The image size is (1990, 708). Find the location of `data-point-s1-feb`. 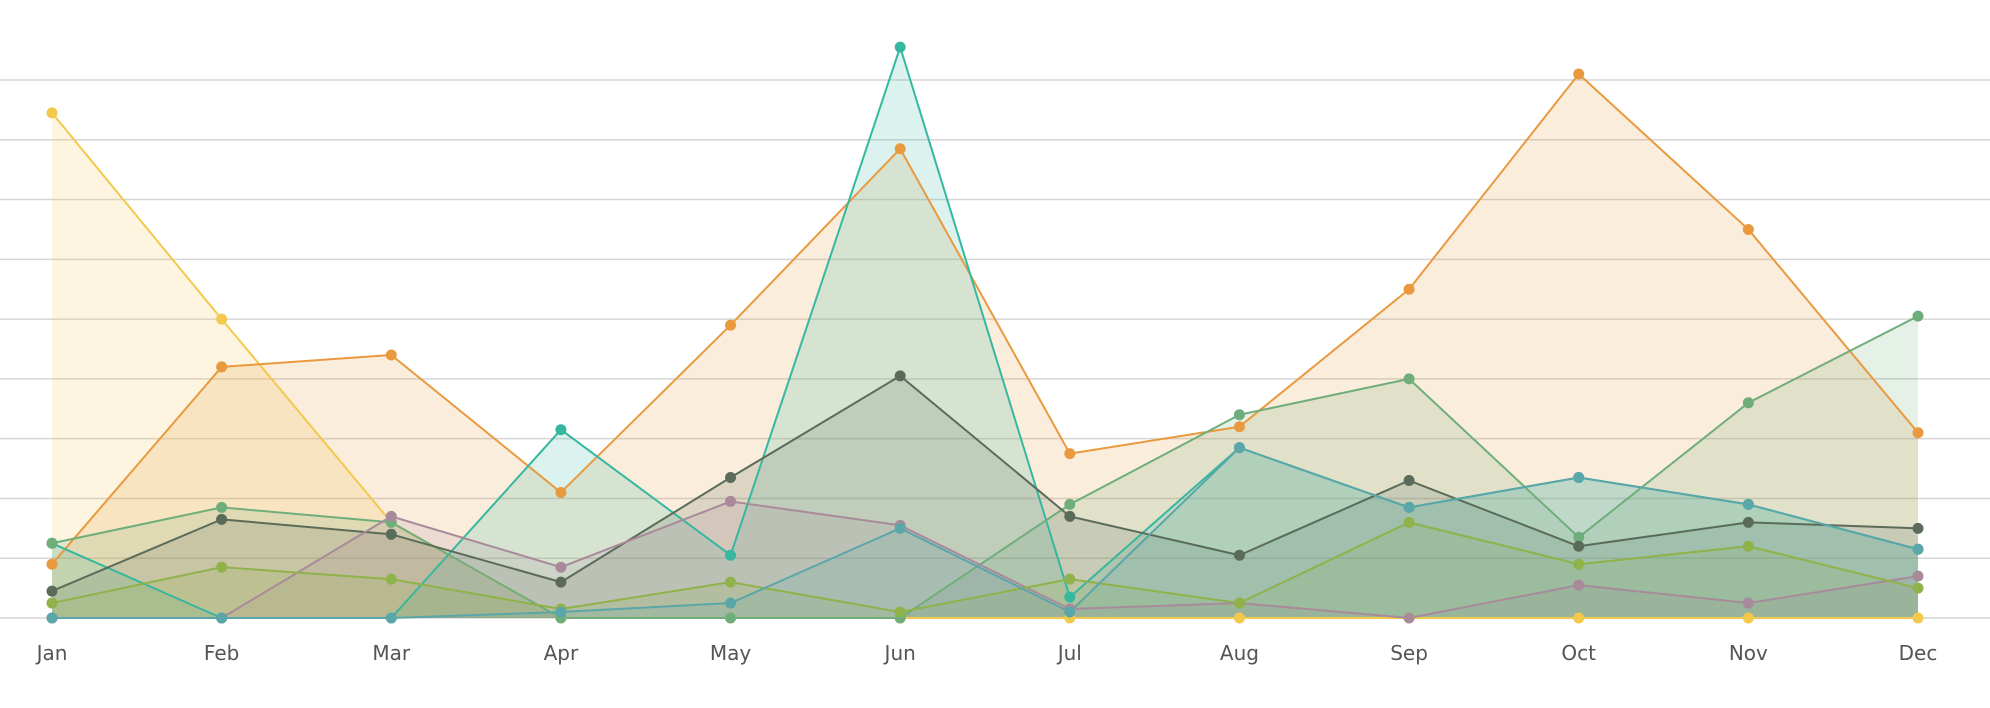

data-point-s1-feb is located at coordinates (222, 319).